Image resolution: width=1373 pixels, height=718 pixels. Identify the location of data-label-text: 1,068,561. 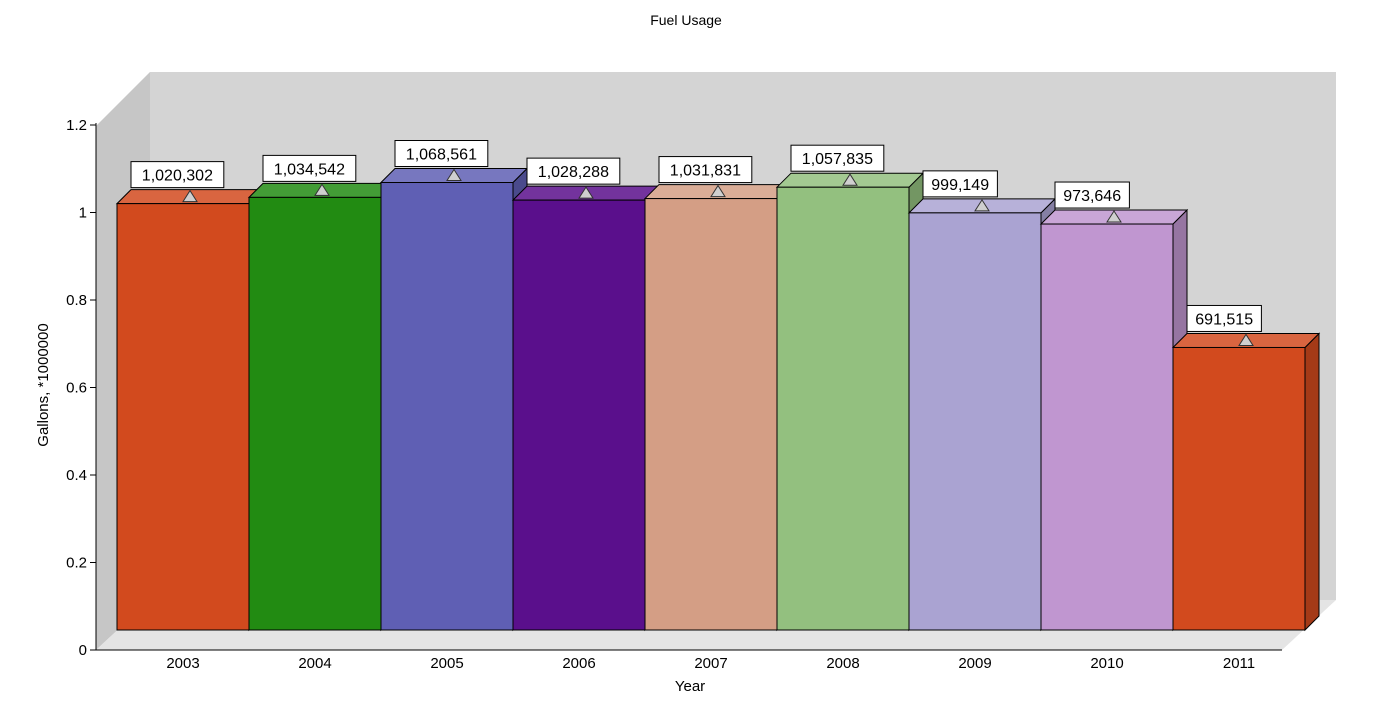
(441, 155).